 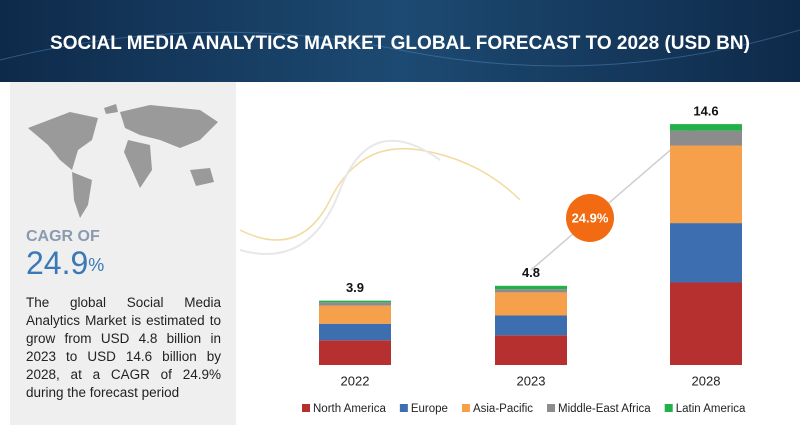 I want to click on growth-arrow, so click(x=613, y=199).